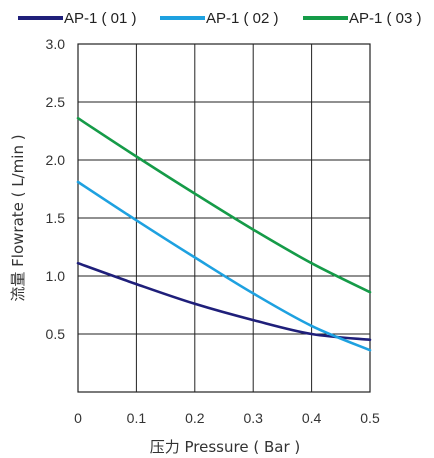  Describe the element at coordinates (370, 418) in the screenshot. I see `x-tick-label: 0.5` at that location.